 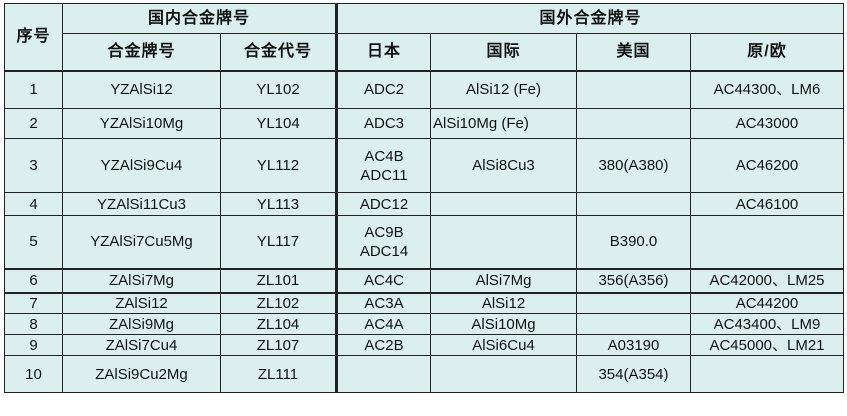 I want to click on table-row: 2 YZAlSi10Mg YL104 ADC3 AlSi10Mg (Fe) AC43000, so click(x=424, y=123).